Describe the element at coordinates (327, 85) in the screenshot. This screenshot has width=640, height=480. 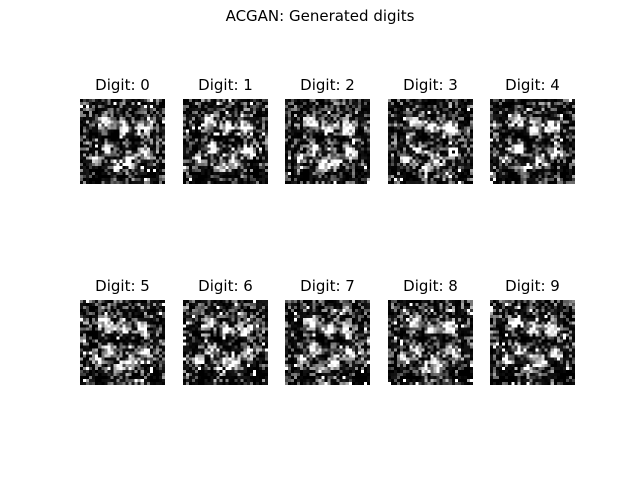
I see `panel-title: Digit: 2` at that location.